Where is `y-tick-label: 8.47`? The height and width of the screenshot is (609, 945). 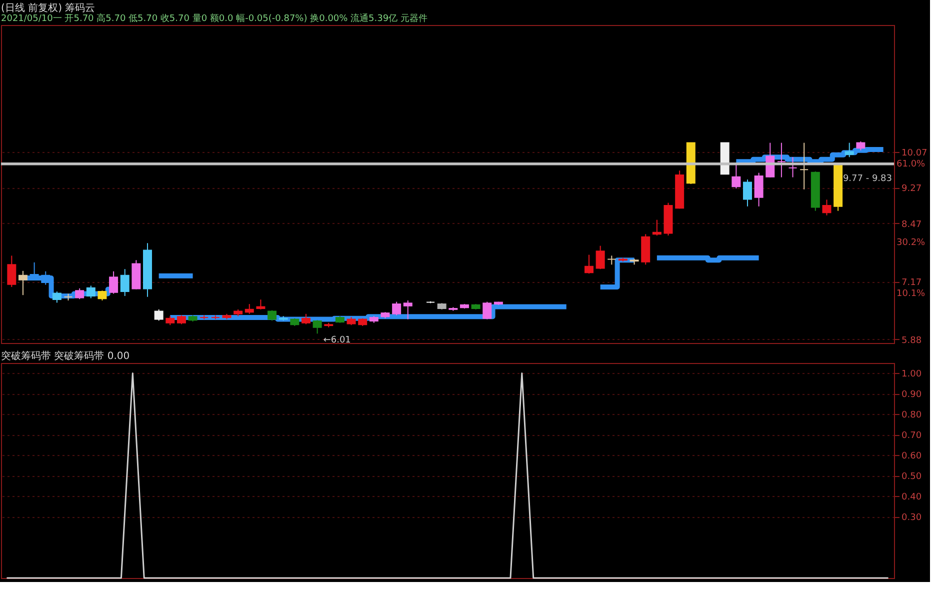 y-tick-label: 8.47 is located at coordinates (912, 225).